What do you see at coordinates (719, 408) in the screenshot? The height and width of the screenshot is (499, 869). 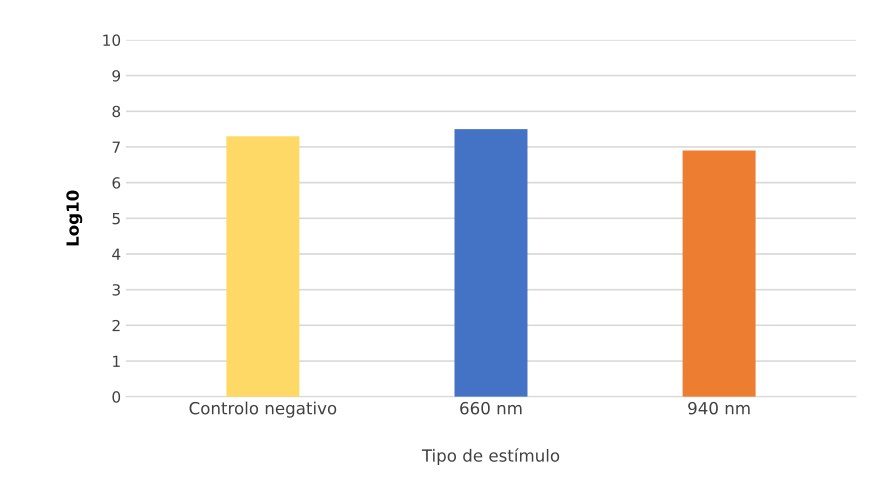 I see `x-tick-label: 940 nm` at bounding box center [719, 408].